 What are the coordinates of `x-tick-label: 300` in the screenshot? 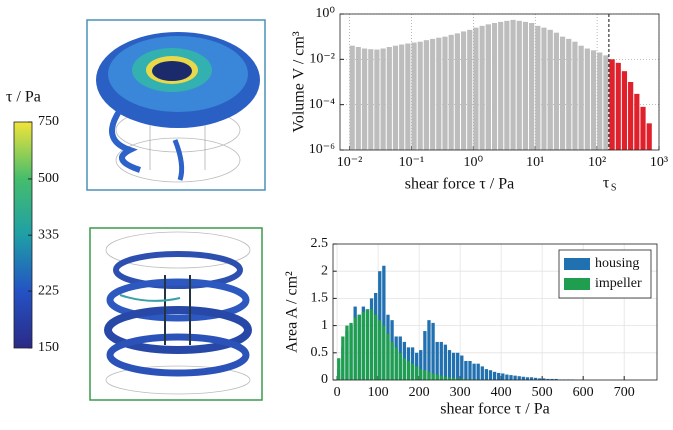 It's located at (460, 392).